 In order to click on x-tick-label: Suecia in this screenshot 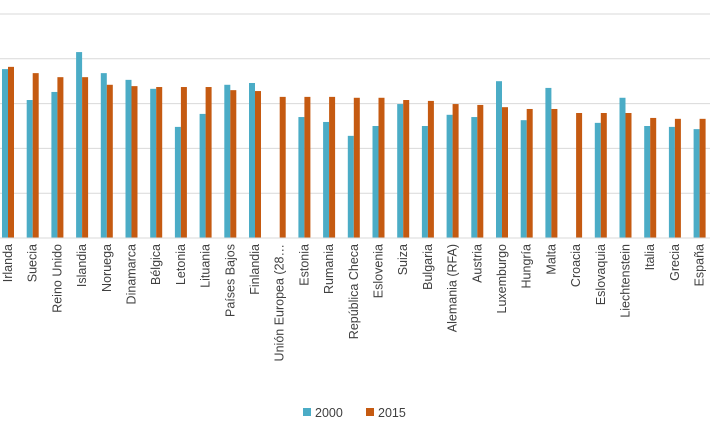, I will do `click(33, 263)`.